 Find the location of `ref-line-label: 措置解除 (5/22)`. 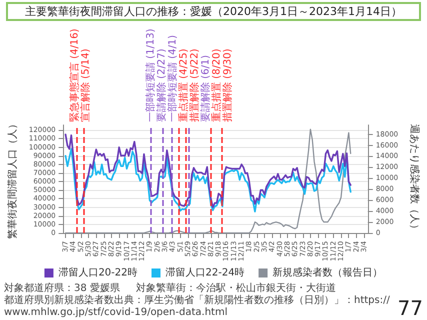

ref-line-label: 措置解除 (5/22) is located at coordinates (194, 85).